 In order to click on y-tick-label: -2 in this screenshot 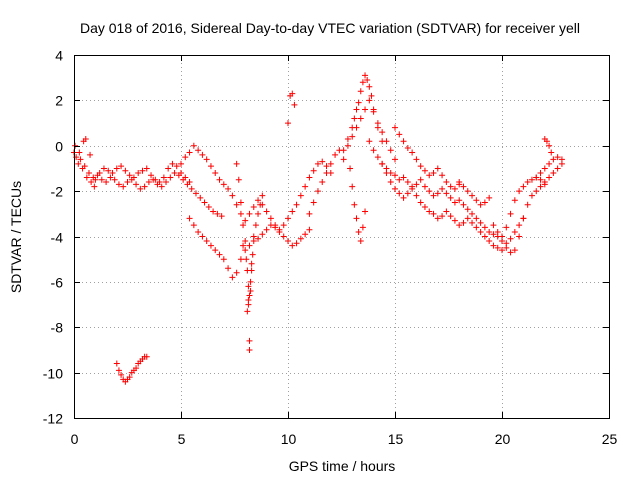, I will do `click(57, 192)`.